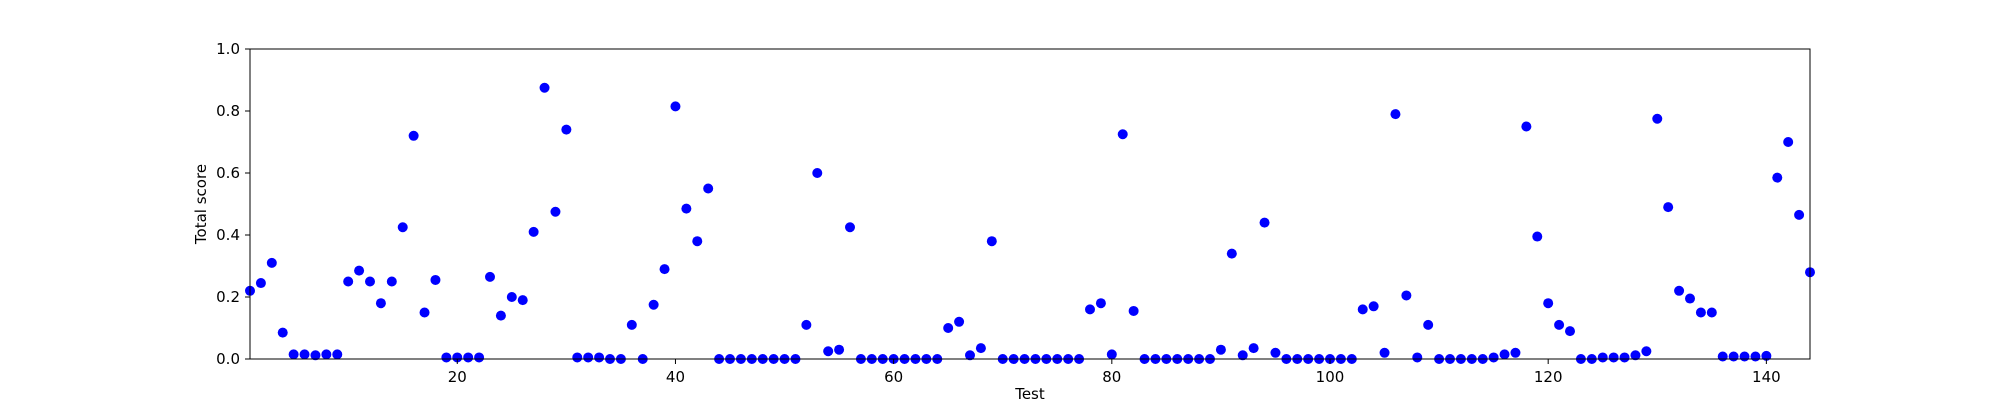 Image resolution: width=2000 pixels, height=405 pixels. What do you see at coordinates (228, 173) in the screenshot?
I see `y-tick-label: 0.6` at bounding box center [228, 173].